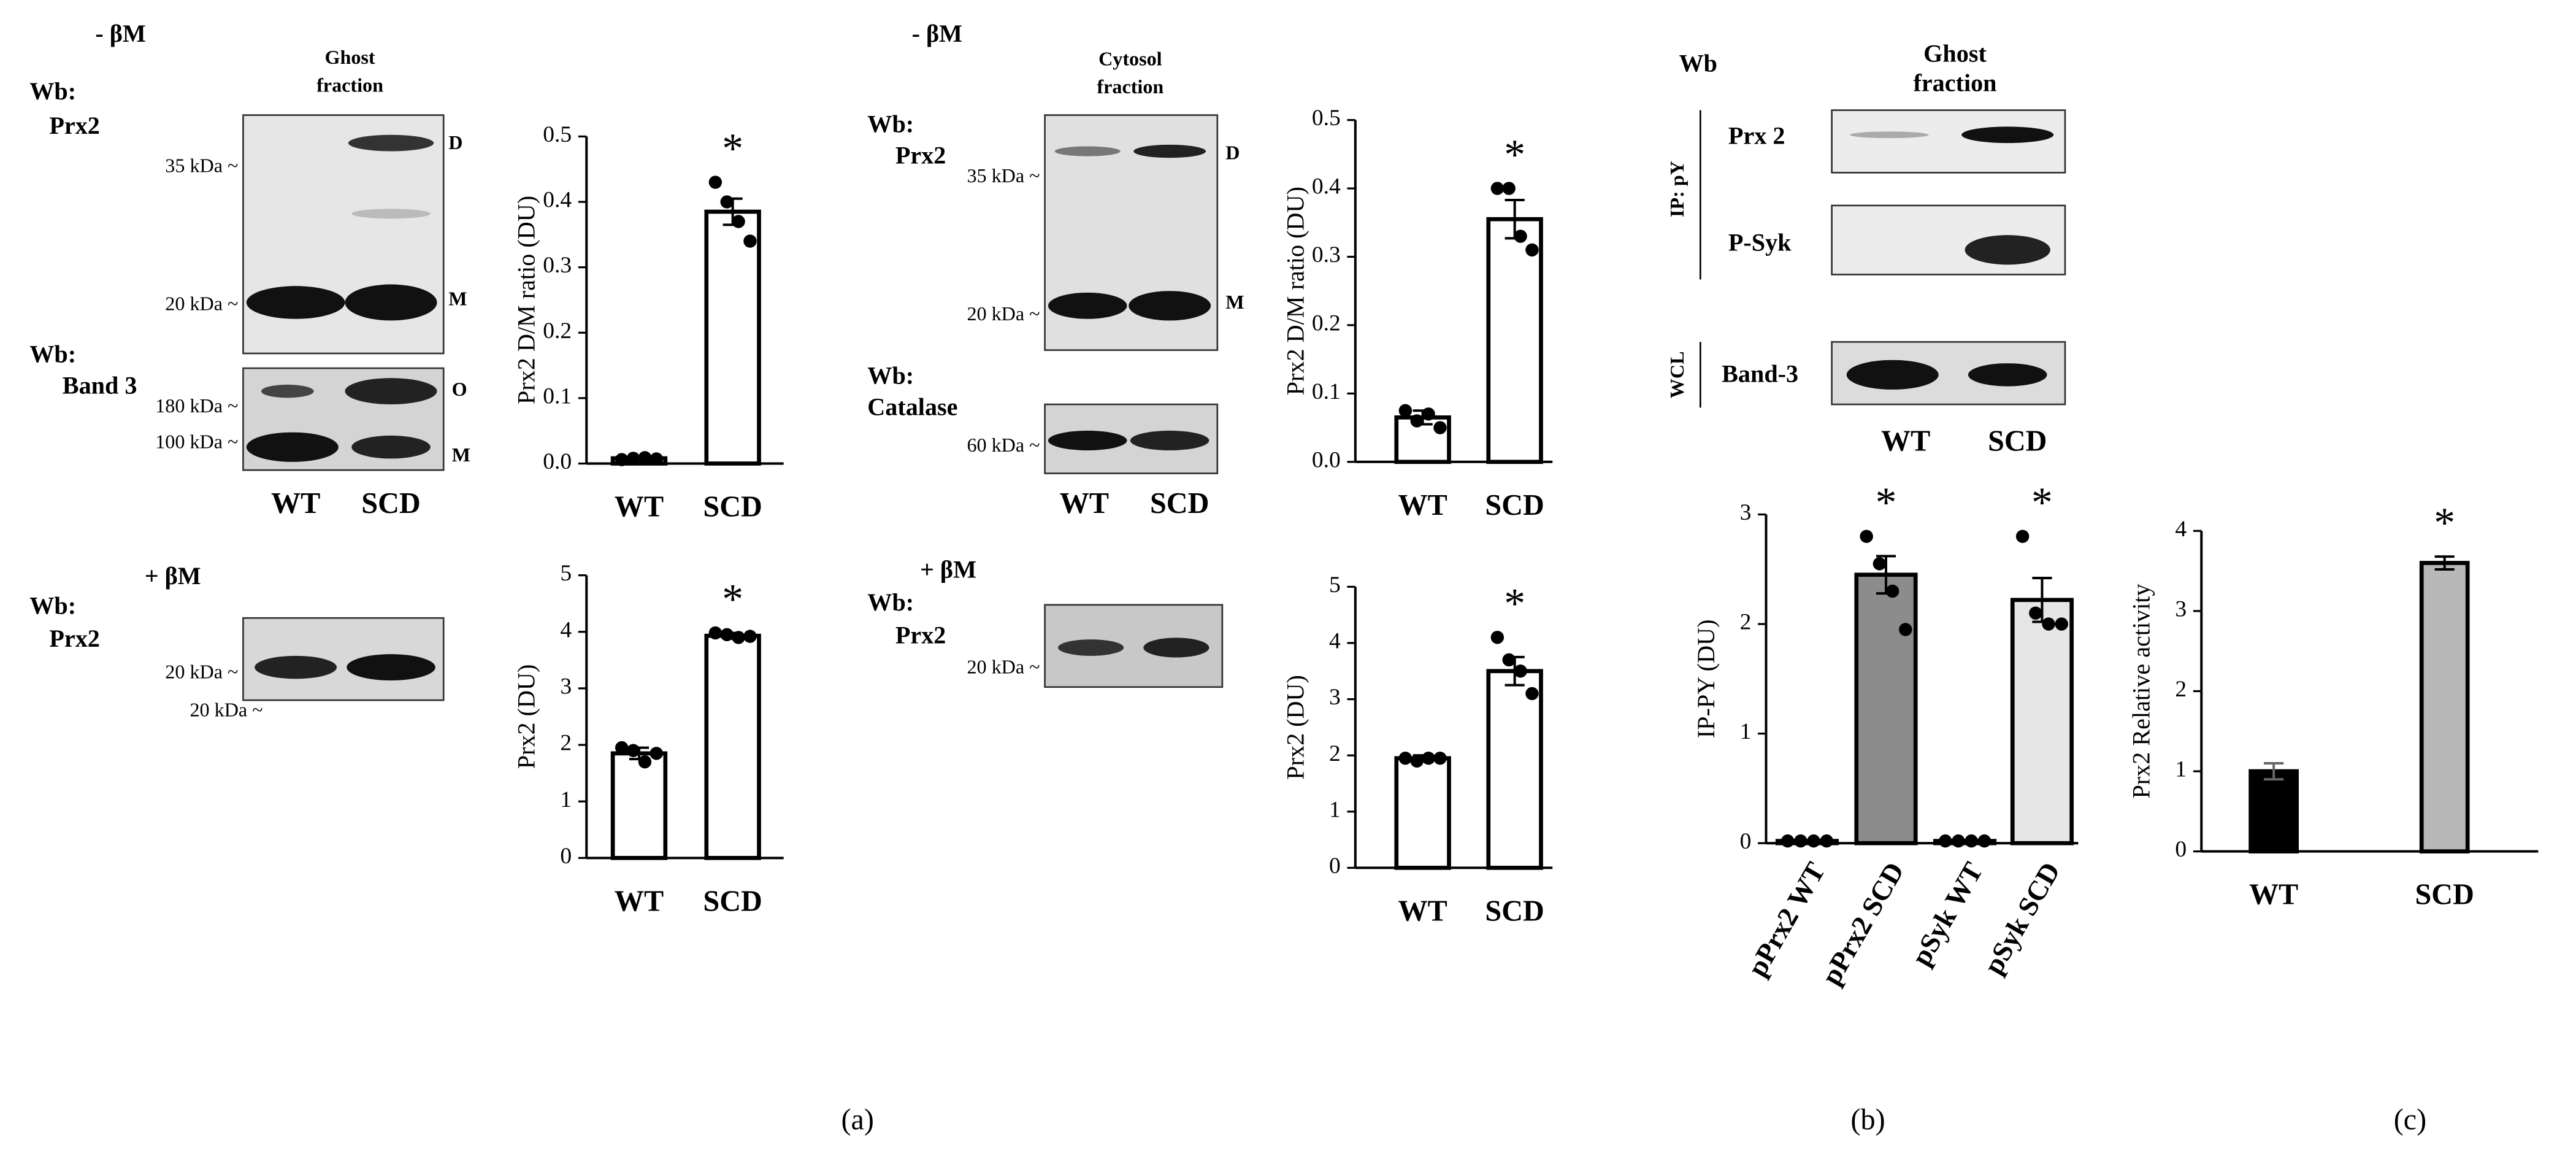 The height and width of the screenshot is (1167, 2576). I want to click on panel-label: (b), so click(1867, 1120).